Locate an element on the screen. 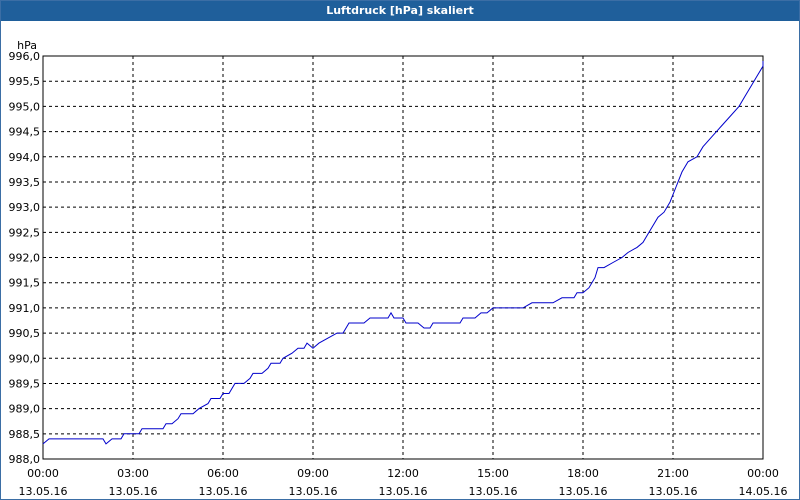 Image resolution: width=800 pixels, height=500 pixels. y-tick-label: 989,0 is located at coordinates (25, 409).